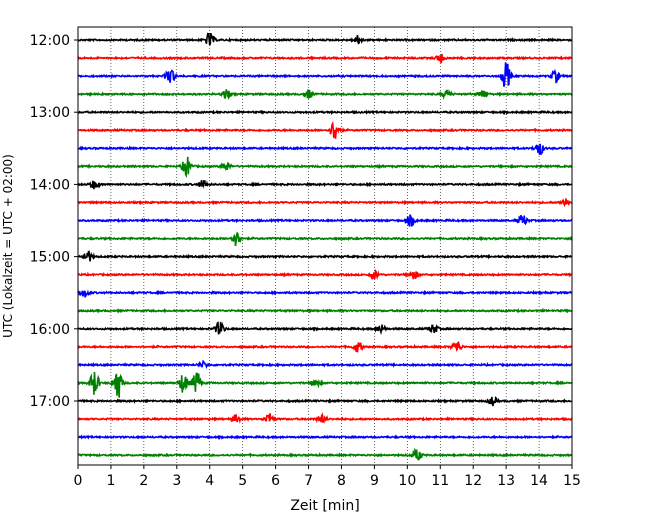  Describe the element at coordinates (374, 481) in the screenshot. I see `x-tick-label: 9` at that location.